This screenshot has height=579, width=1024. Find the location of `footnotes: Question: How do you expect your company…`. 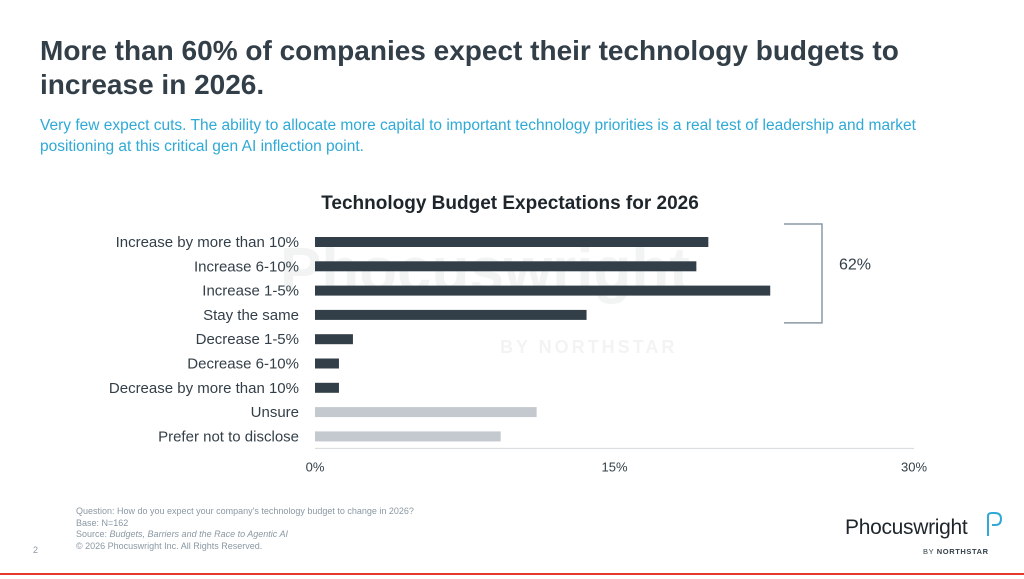

footnotes: Question: How do you expect your company… is located at coordinates (245, 529).